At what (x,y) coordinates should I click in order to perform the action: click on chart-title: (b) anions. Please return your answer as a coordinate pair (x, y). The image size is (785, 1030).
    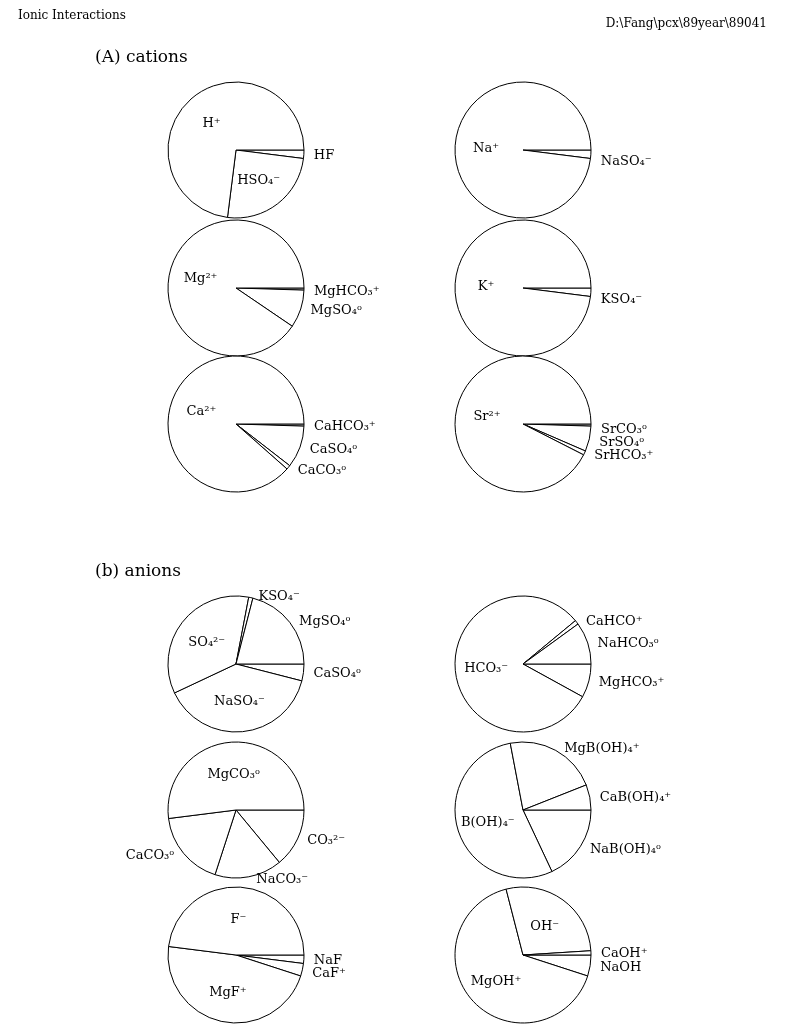
    Looking at the image, I should click on (138, 570).